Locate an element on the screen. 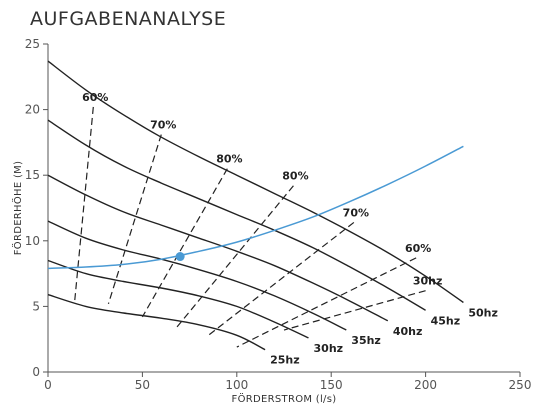  y-axis-label: FÖRDERHÖHE (M) is located at coordinates (17, 208).